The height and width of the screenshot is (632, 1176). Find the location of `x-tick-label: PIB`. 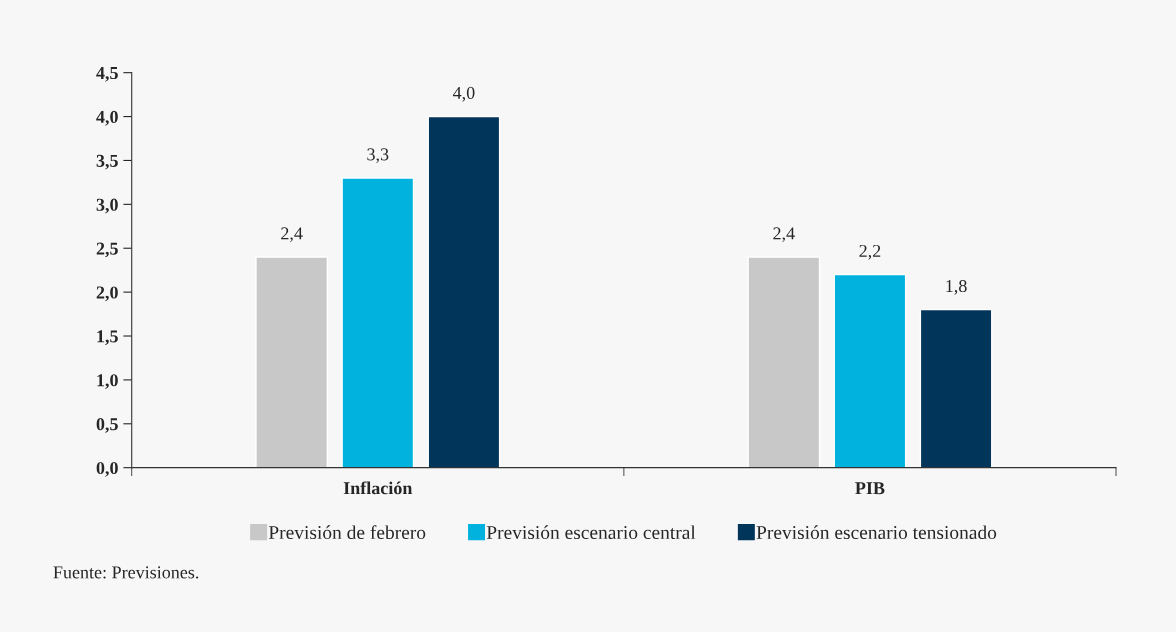

x-tick-label: PIB is located at coordinates (870, 488).